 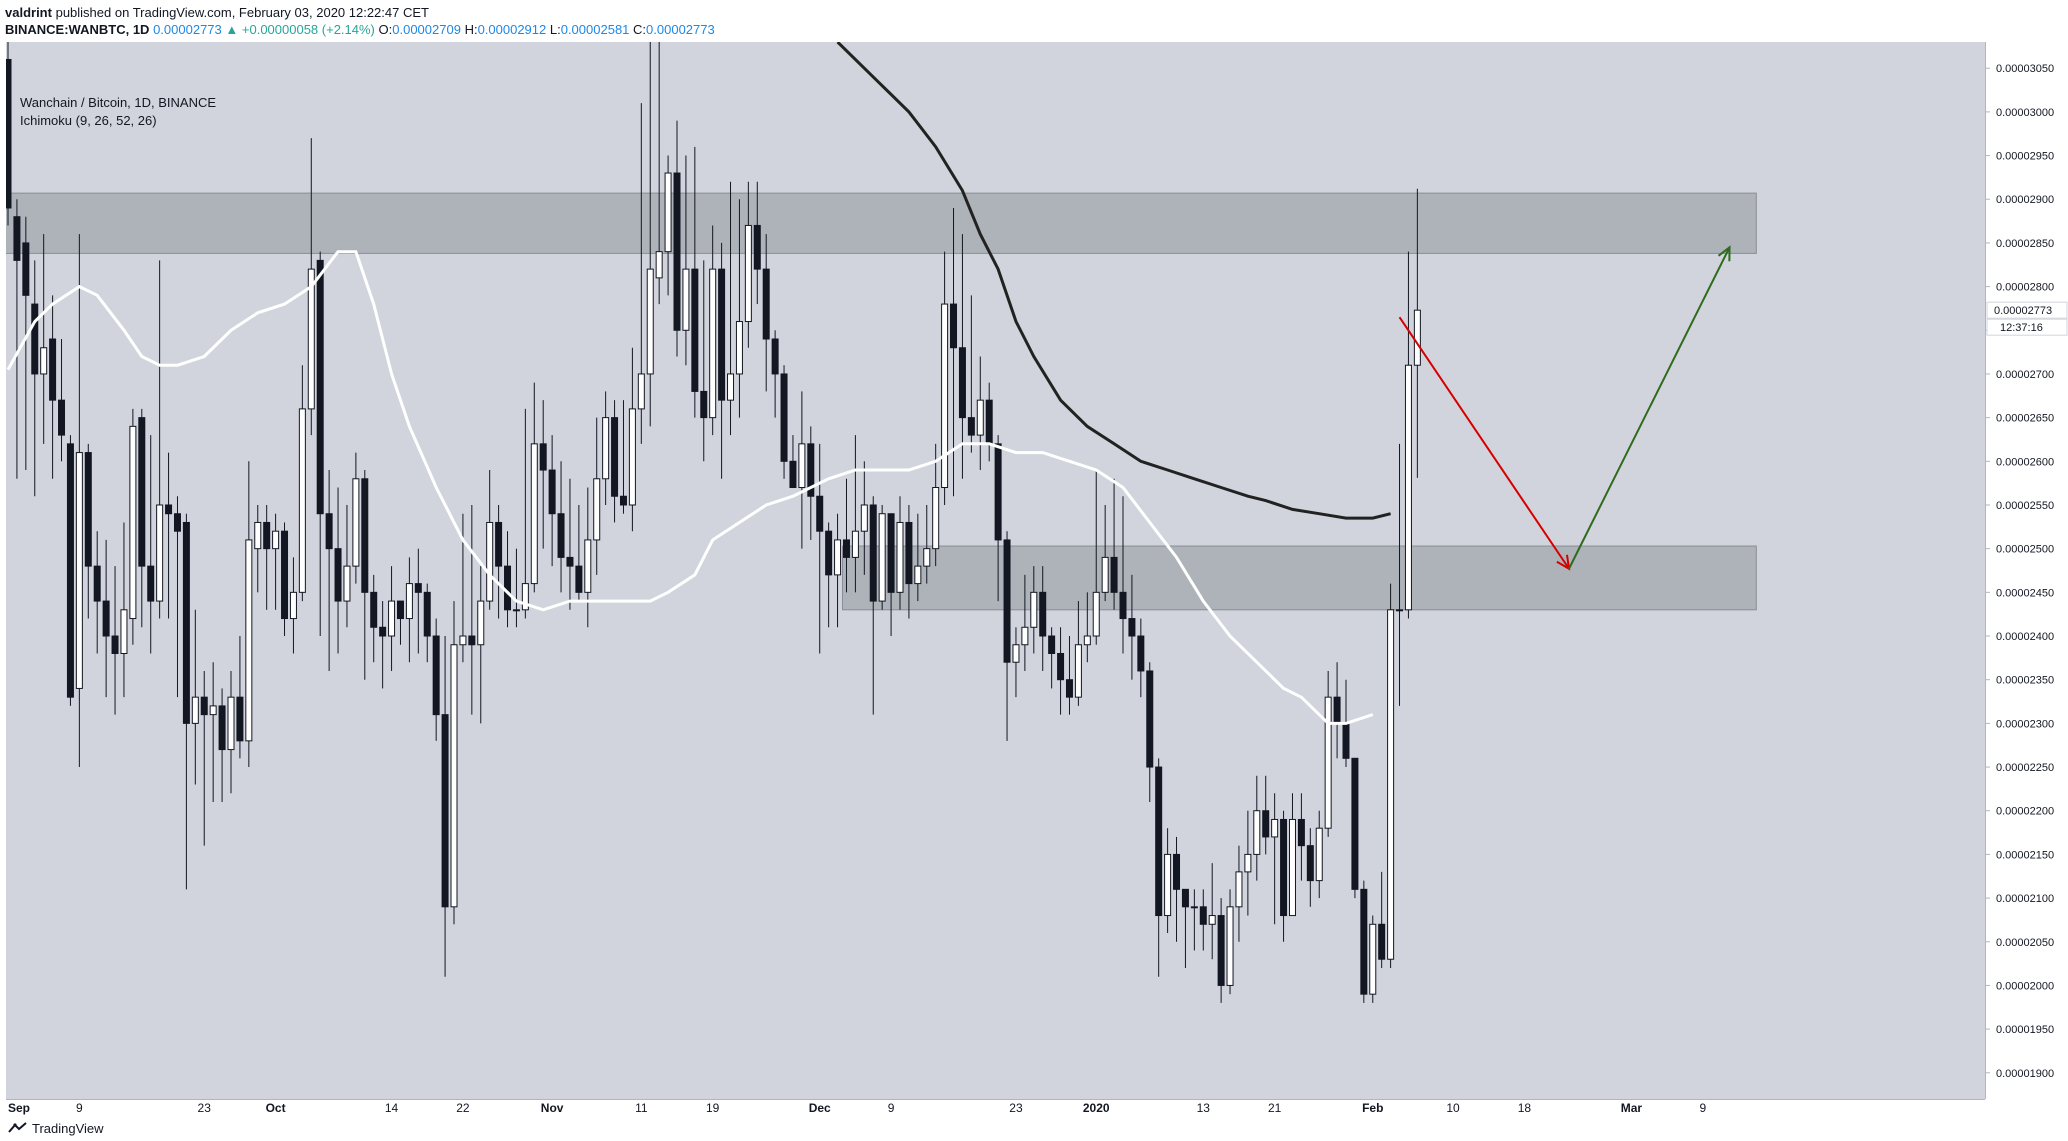 What do you see at coordinates (2025, 288) in the screenshot?
I see `price-tick-label: 0.00002800` at bounding box center [2025, 288].